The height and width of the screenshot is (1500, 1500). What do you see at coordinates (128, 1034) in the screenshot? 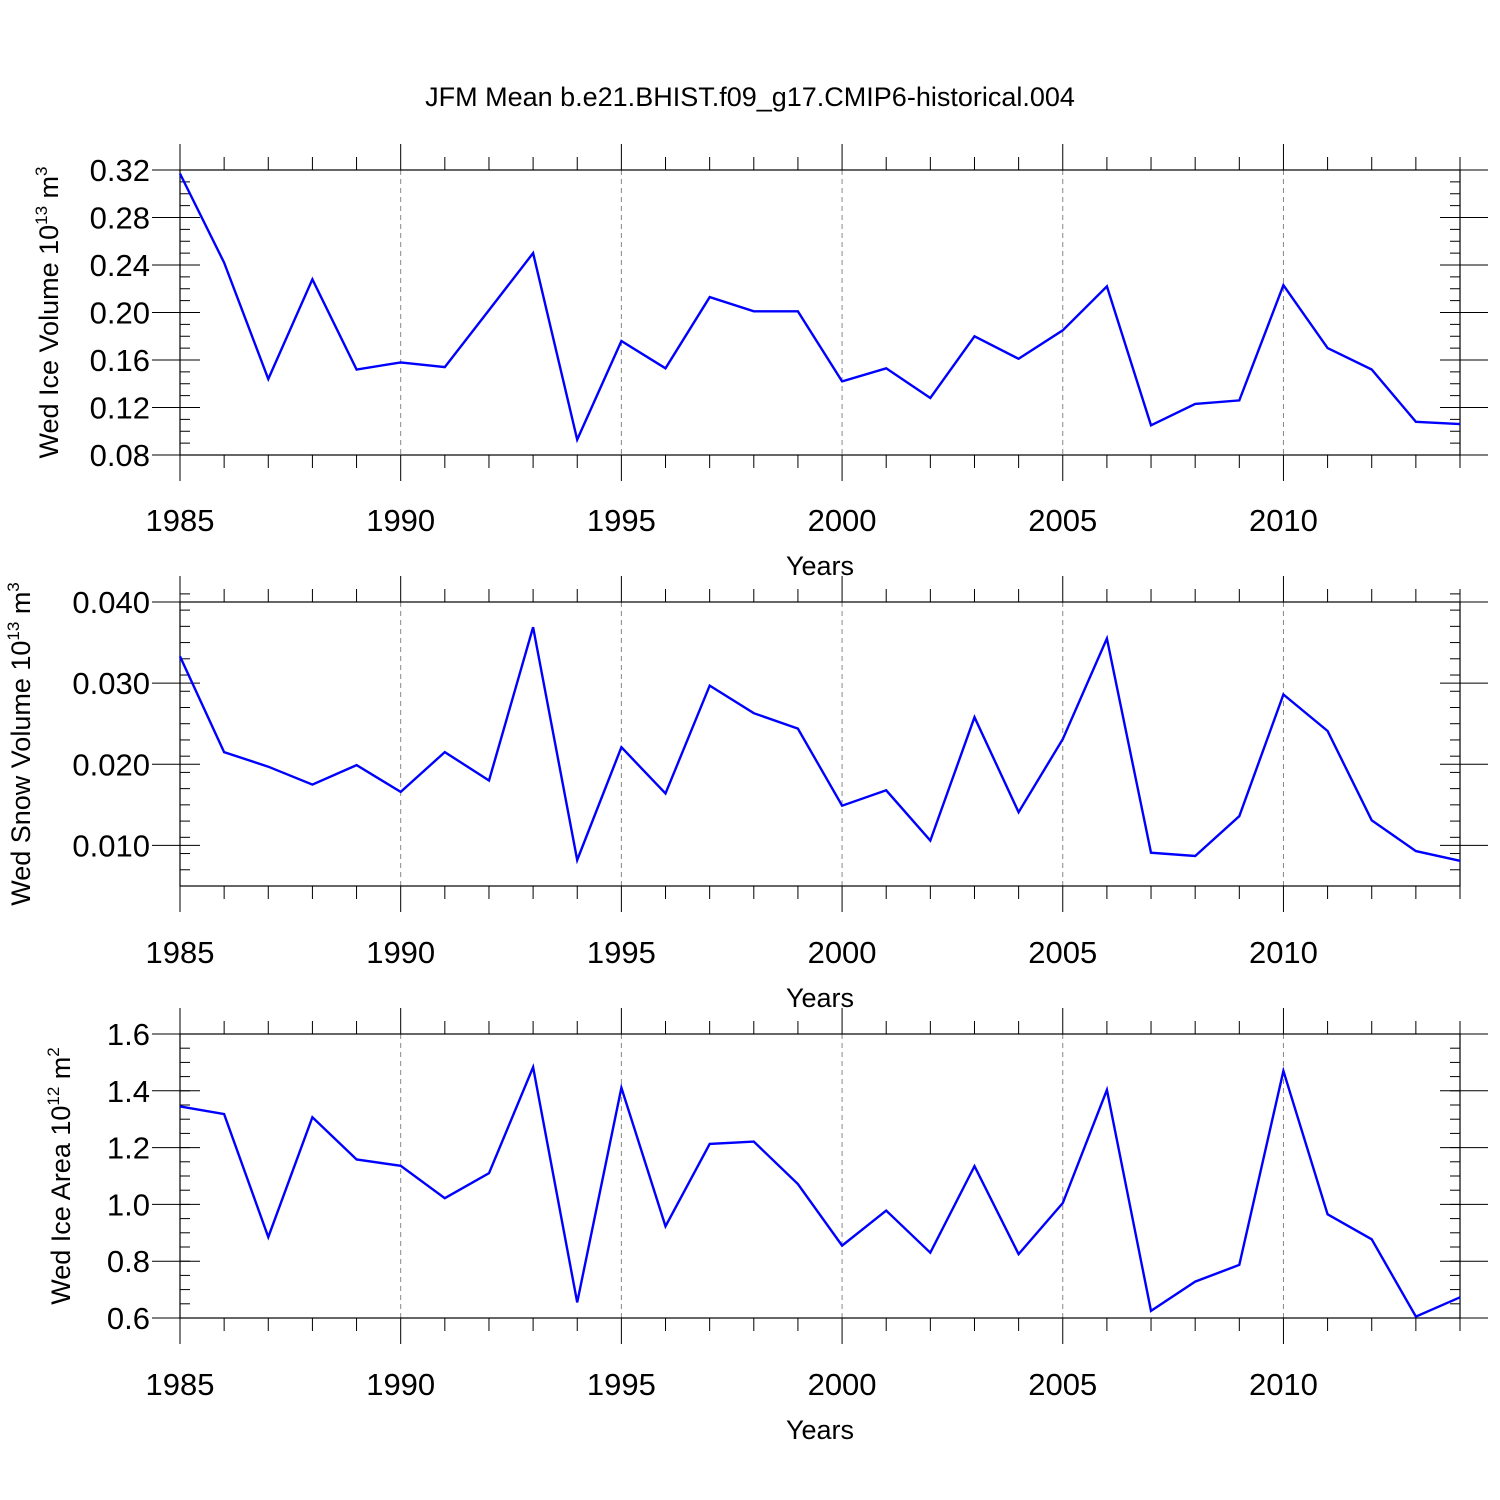
I see `chart-3-ytick-label-5: 1.6` at bounding box center [128, 1034].